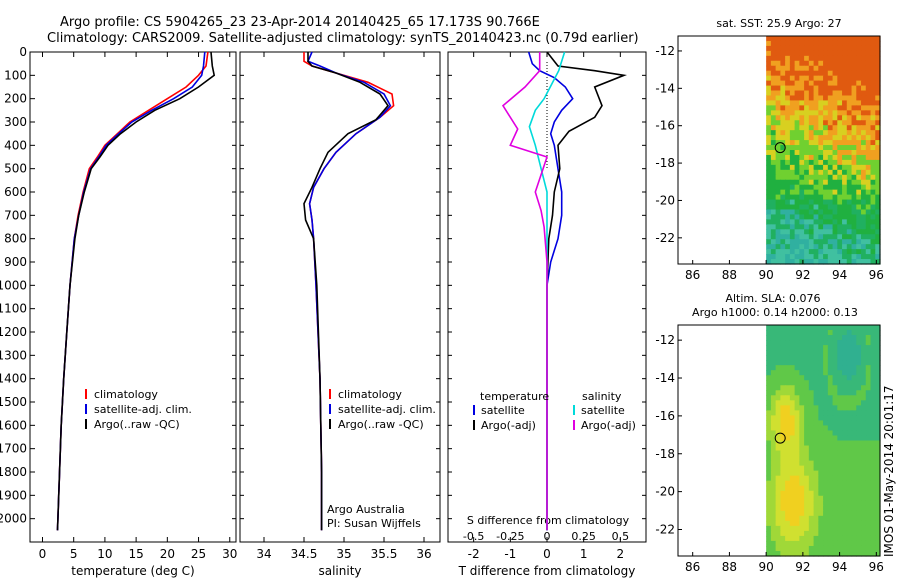  What do you see at coordinates (229, 554) in the screenshot?
I see `x-tick-label: 30` at bounding box center [229, 554].